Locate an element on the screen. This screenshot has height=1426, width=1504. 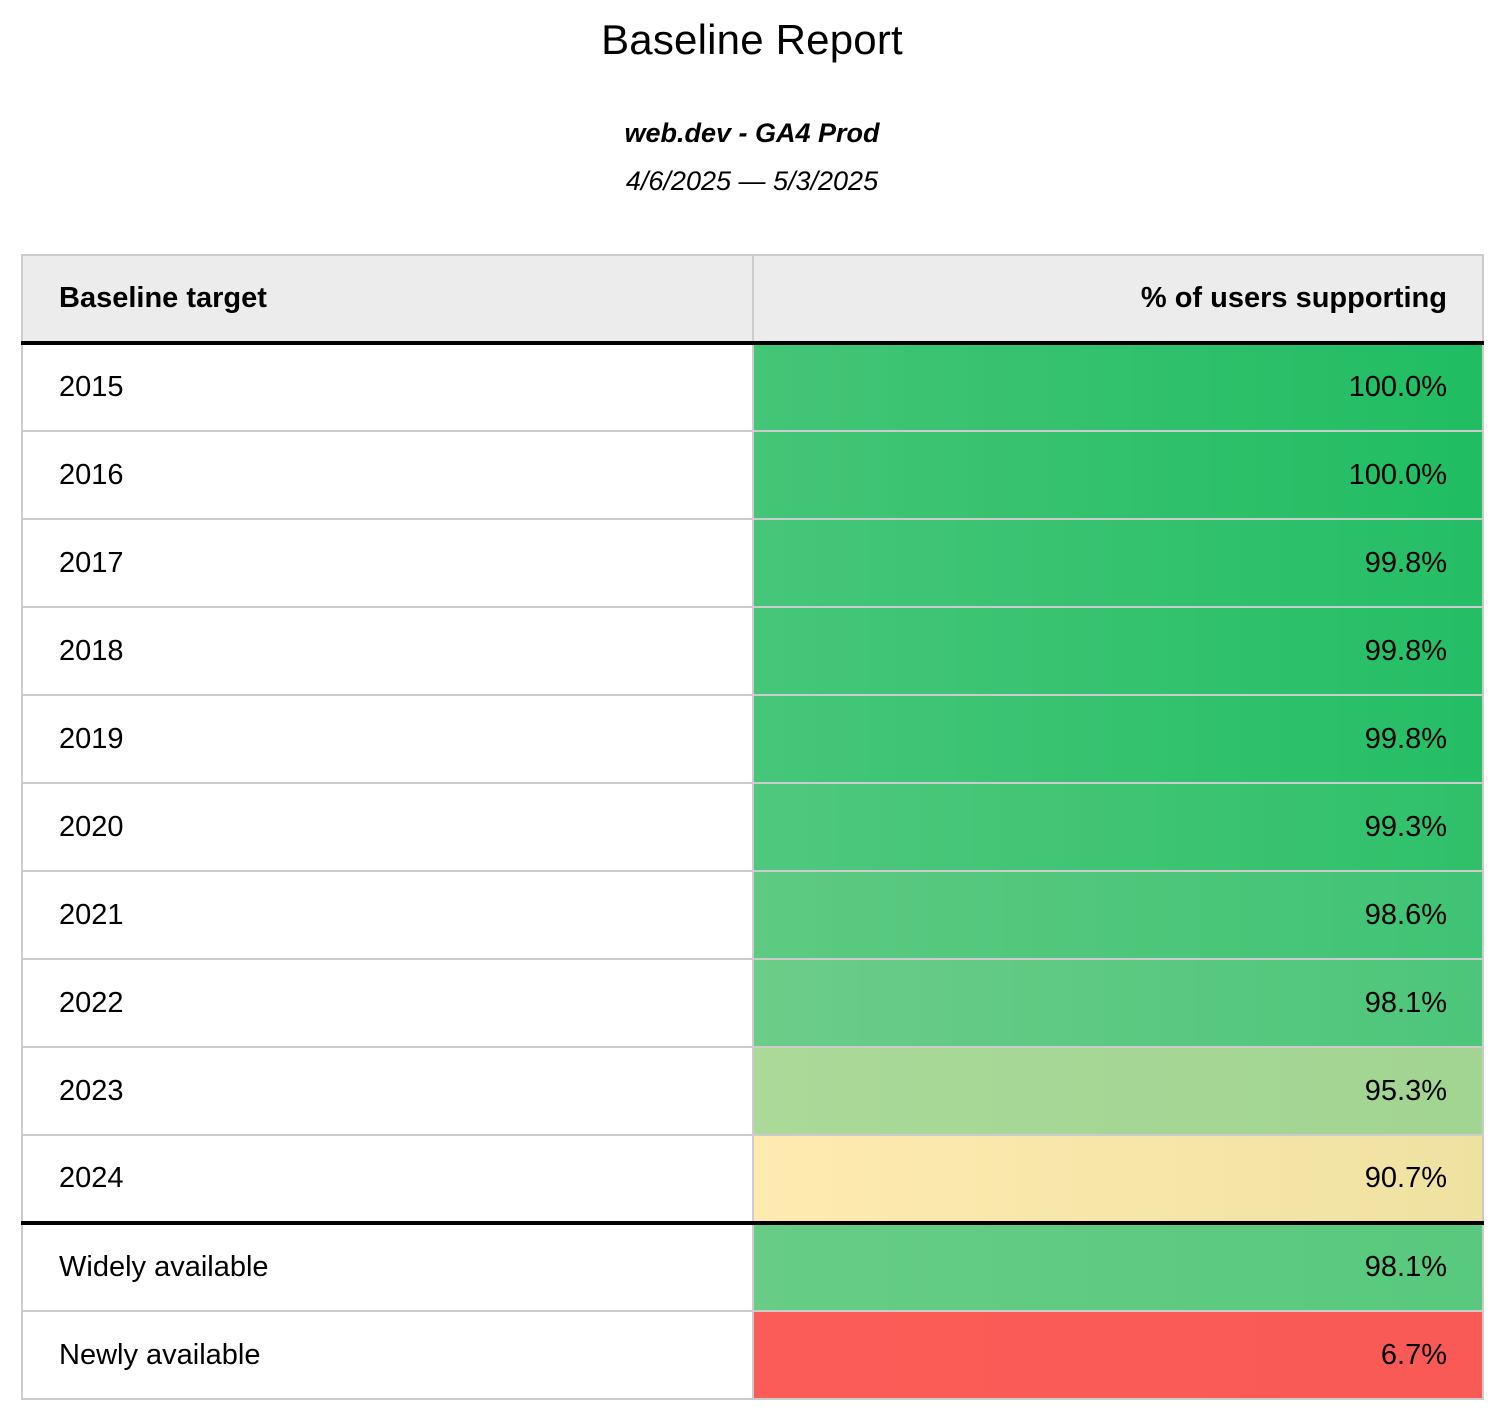
baseline-target-cell: 2024 is located at coordinates (388, 1178).